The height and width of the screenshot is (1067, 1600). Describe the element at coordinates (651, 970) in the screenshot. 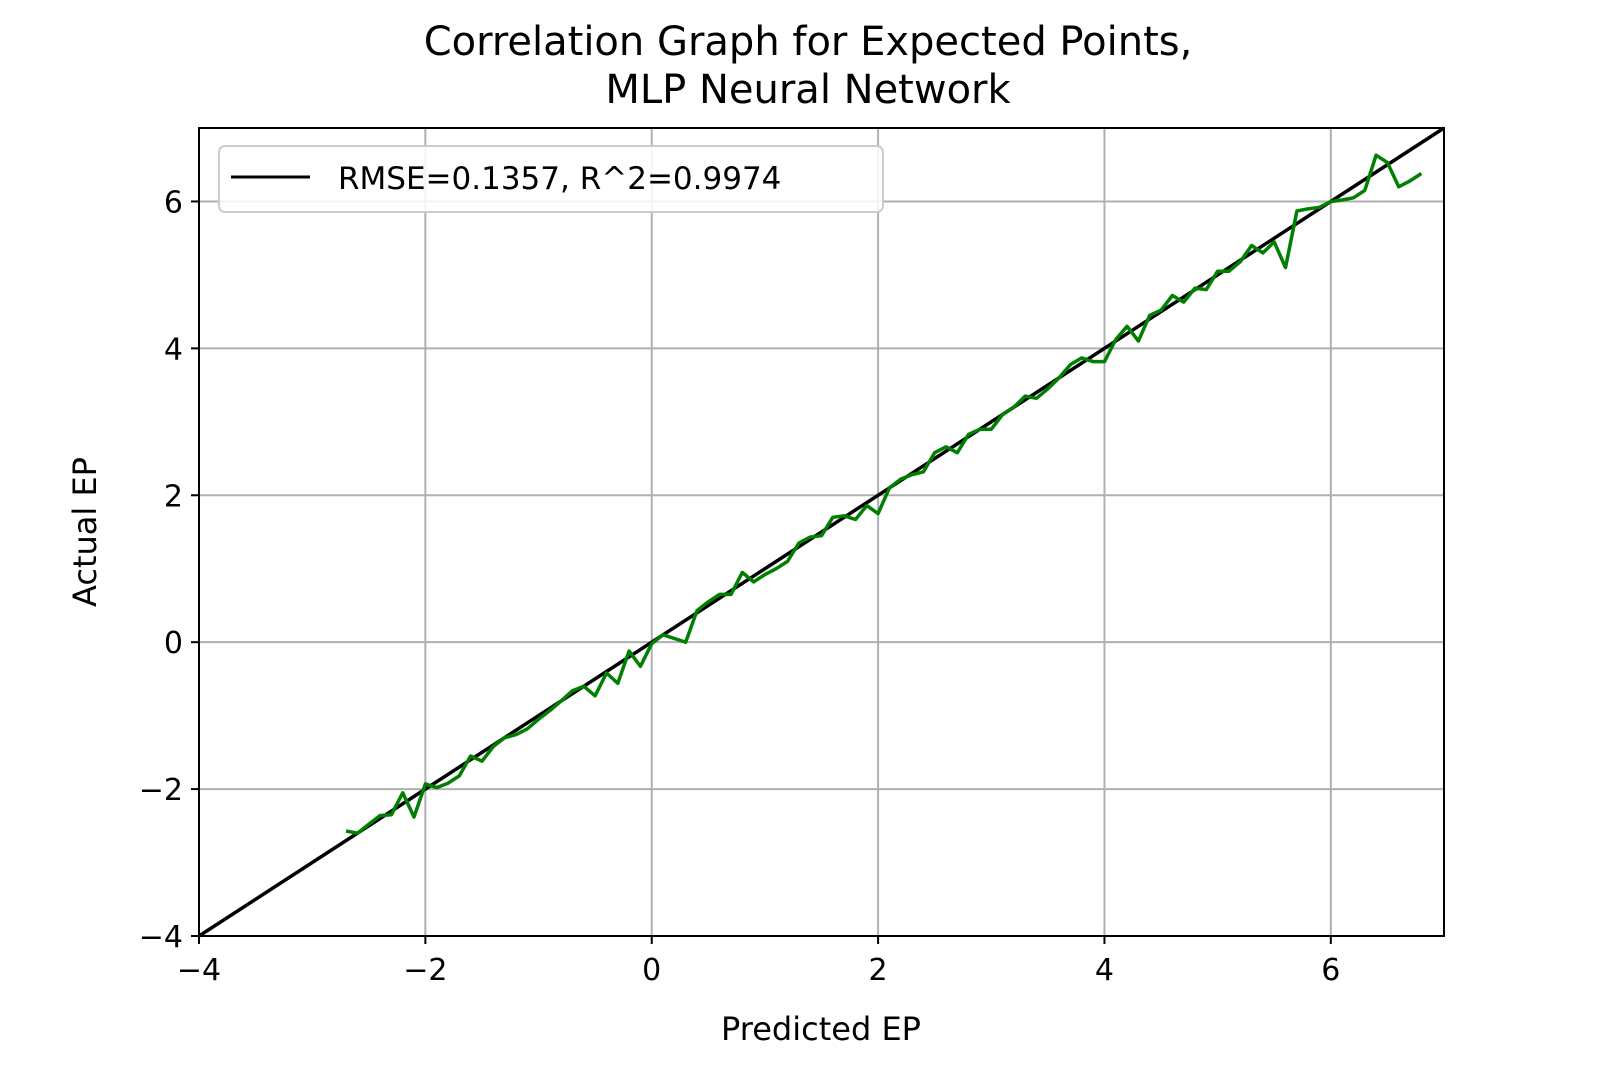

I see `x-tick-label-2: 0` at that location.